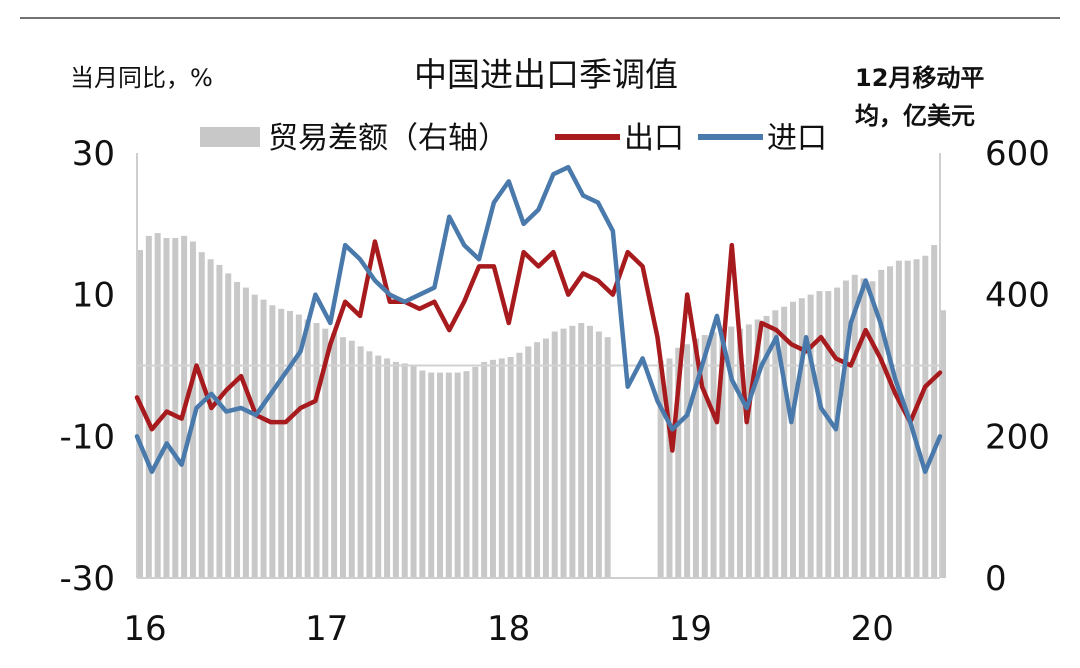 The image size is (1080, 668). Describe the element at coordinates (919, 78) in the screenshot. I see `right-axis-label-1: 12月移动平` at that location.